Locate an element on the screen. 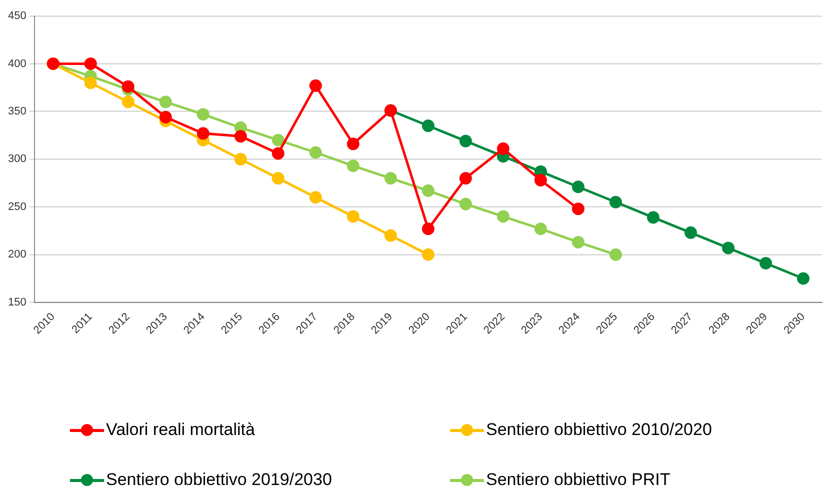 The width and height of the screenshot is (836, 495). legend-label: Sentiero obbiettivo 2010/2020 is located at coordinates (599, 430).